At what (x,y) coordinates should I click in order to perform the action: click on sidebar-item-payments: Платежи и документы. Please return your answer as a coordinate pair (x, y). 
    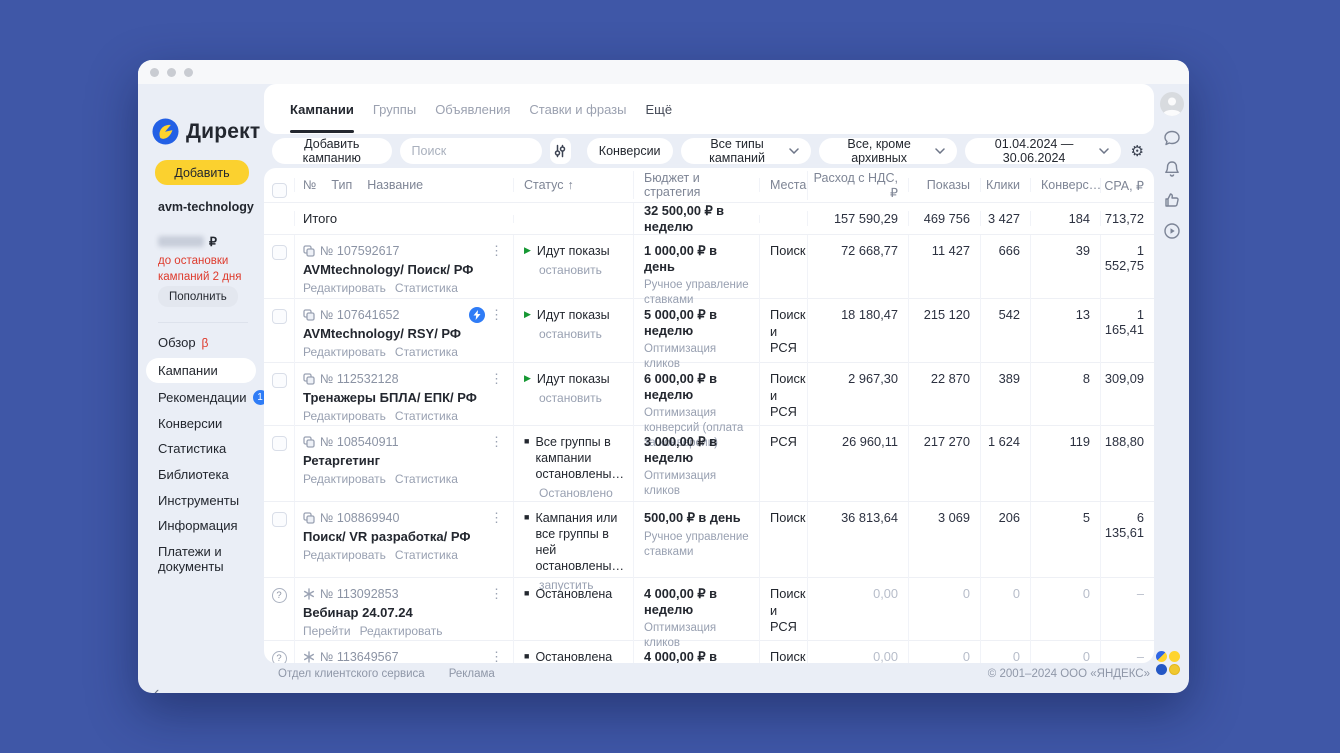
    Looking at the image, I should click on (201, 559).